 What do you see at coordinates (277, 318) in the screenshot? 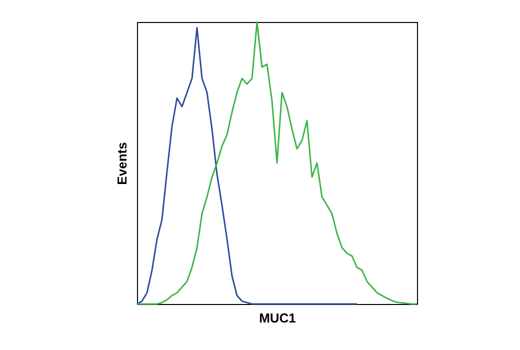
I see `x-axis-title: MUC1` at bounding box center [277, 318].